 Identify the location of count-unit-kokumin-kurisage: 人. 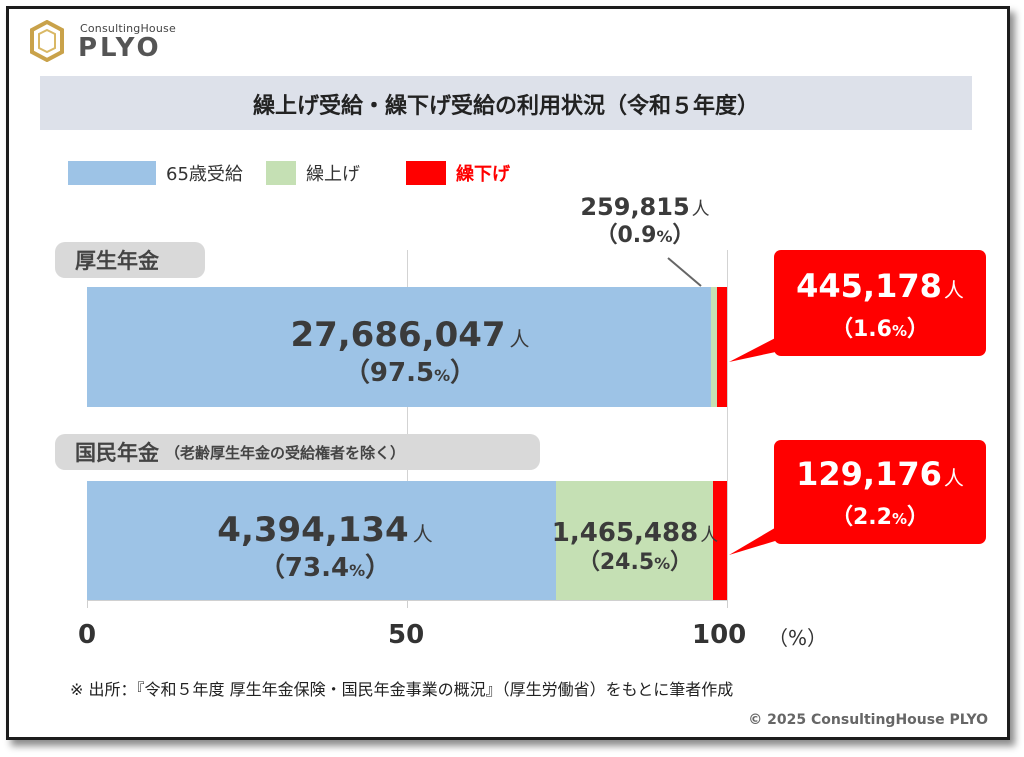
(953, 478).